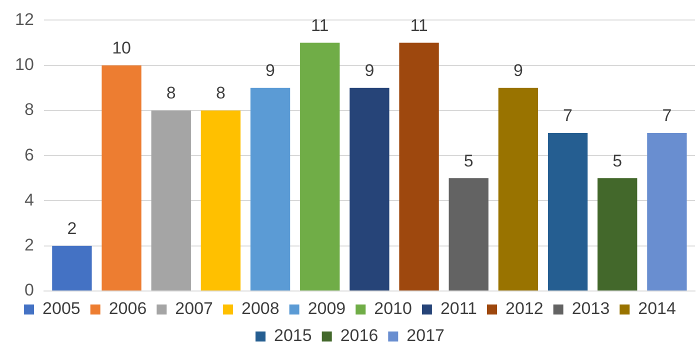 The image size is (700, 355). I want to click on legend-label: 2013, so click(591, 308).